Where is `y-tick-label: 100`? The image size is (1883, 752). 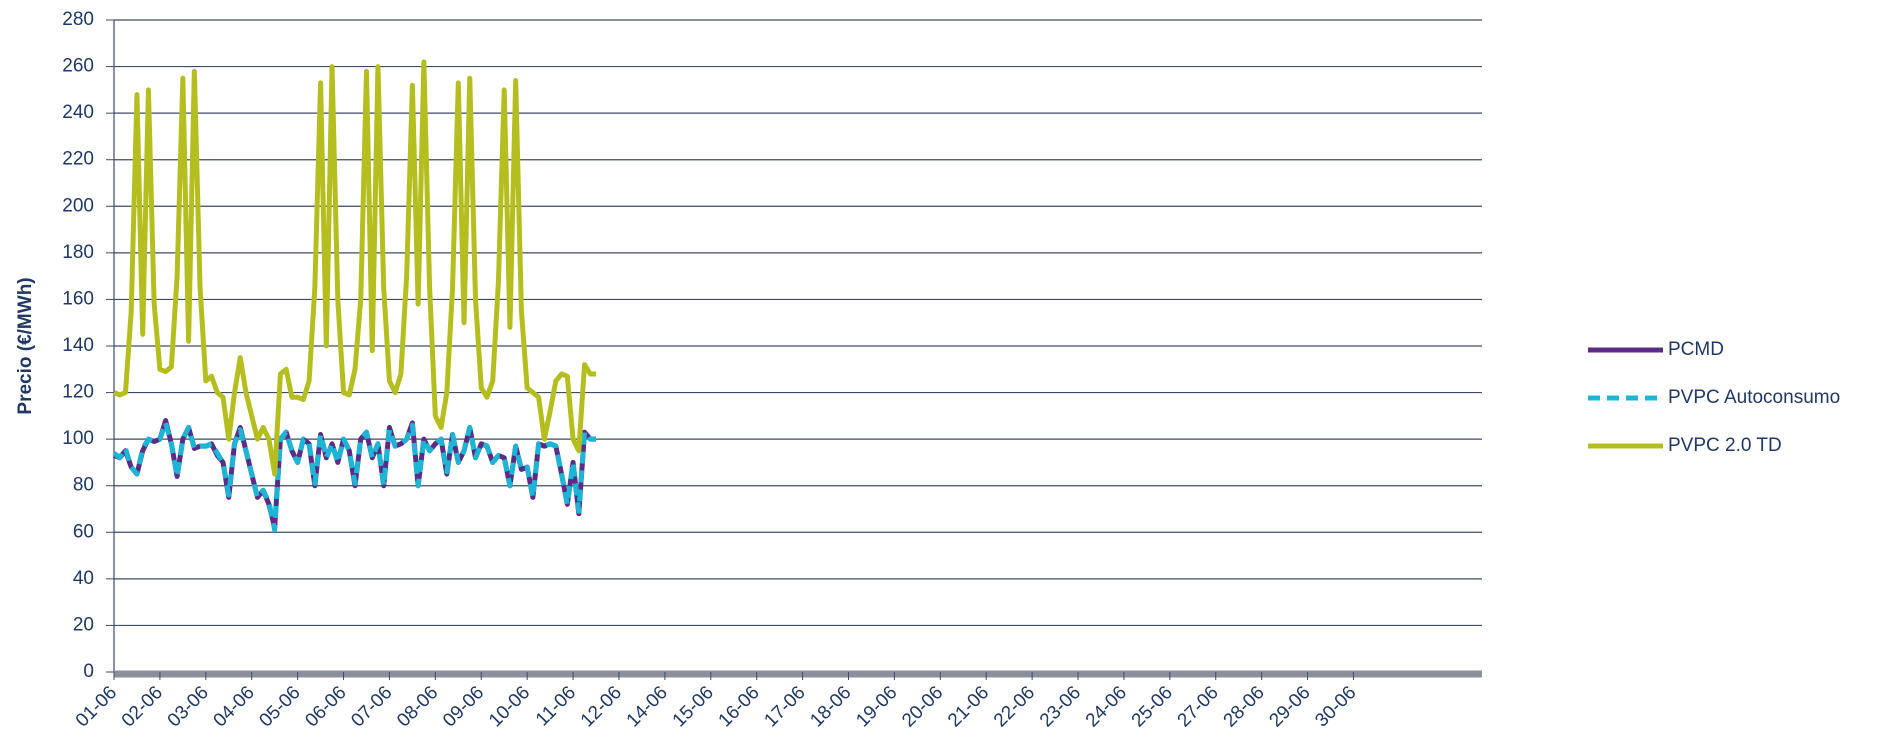 y-tick-label: 100 is located at coordinates (78, 438).